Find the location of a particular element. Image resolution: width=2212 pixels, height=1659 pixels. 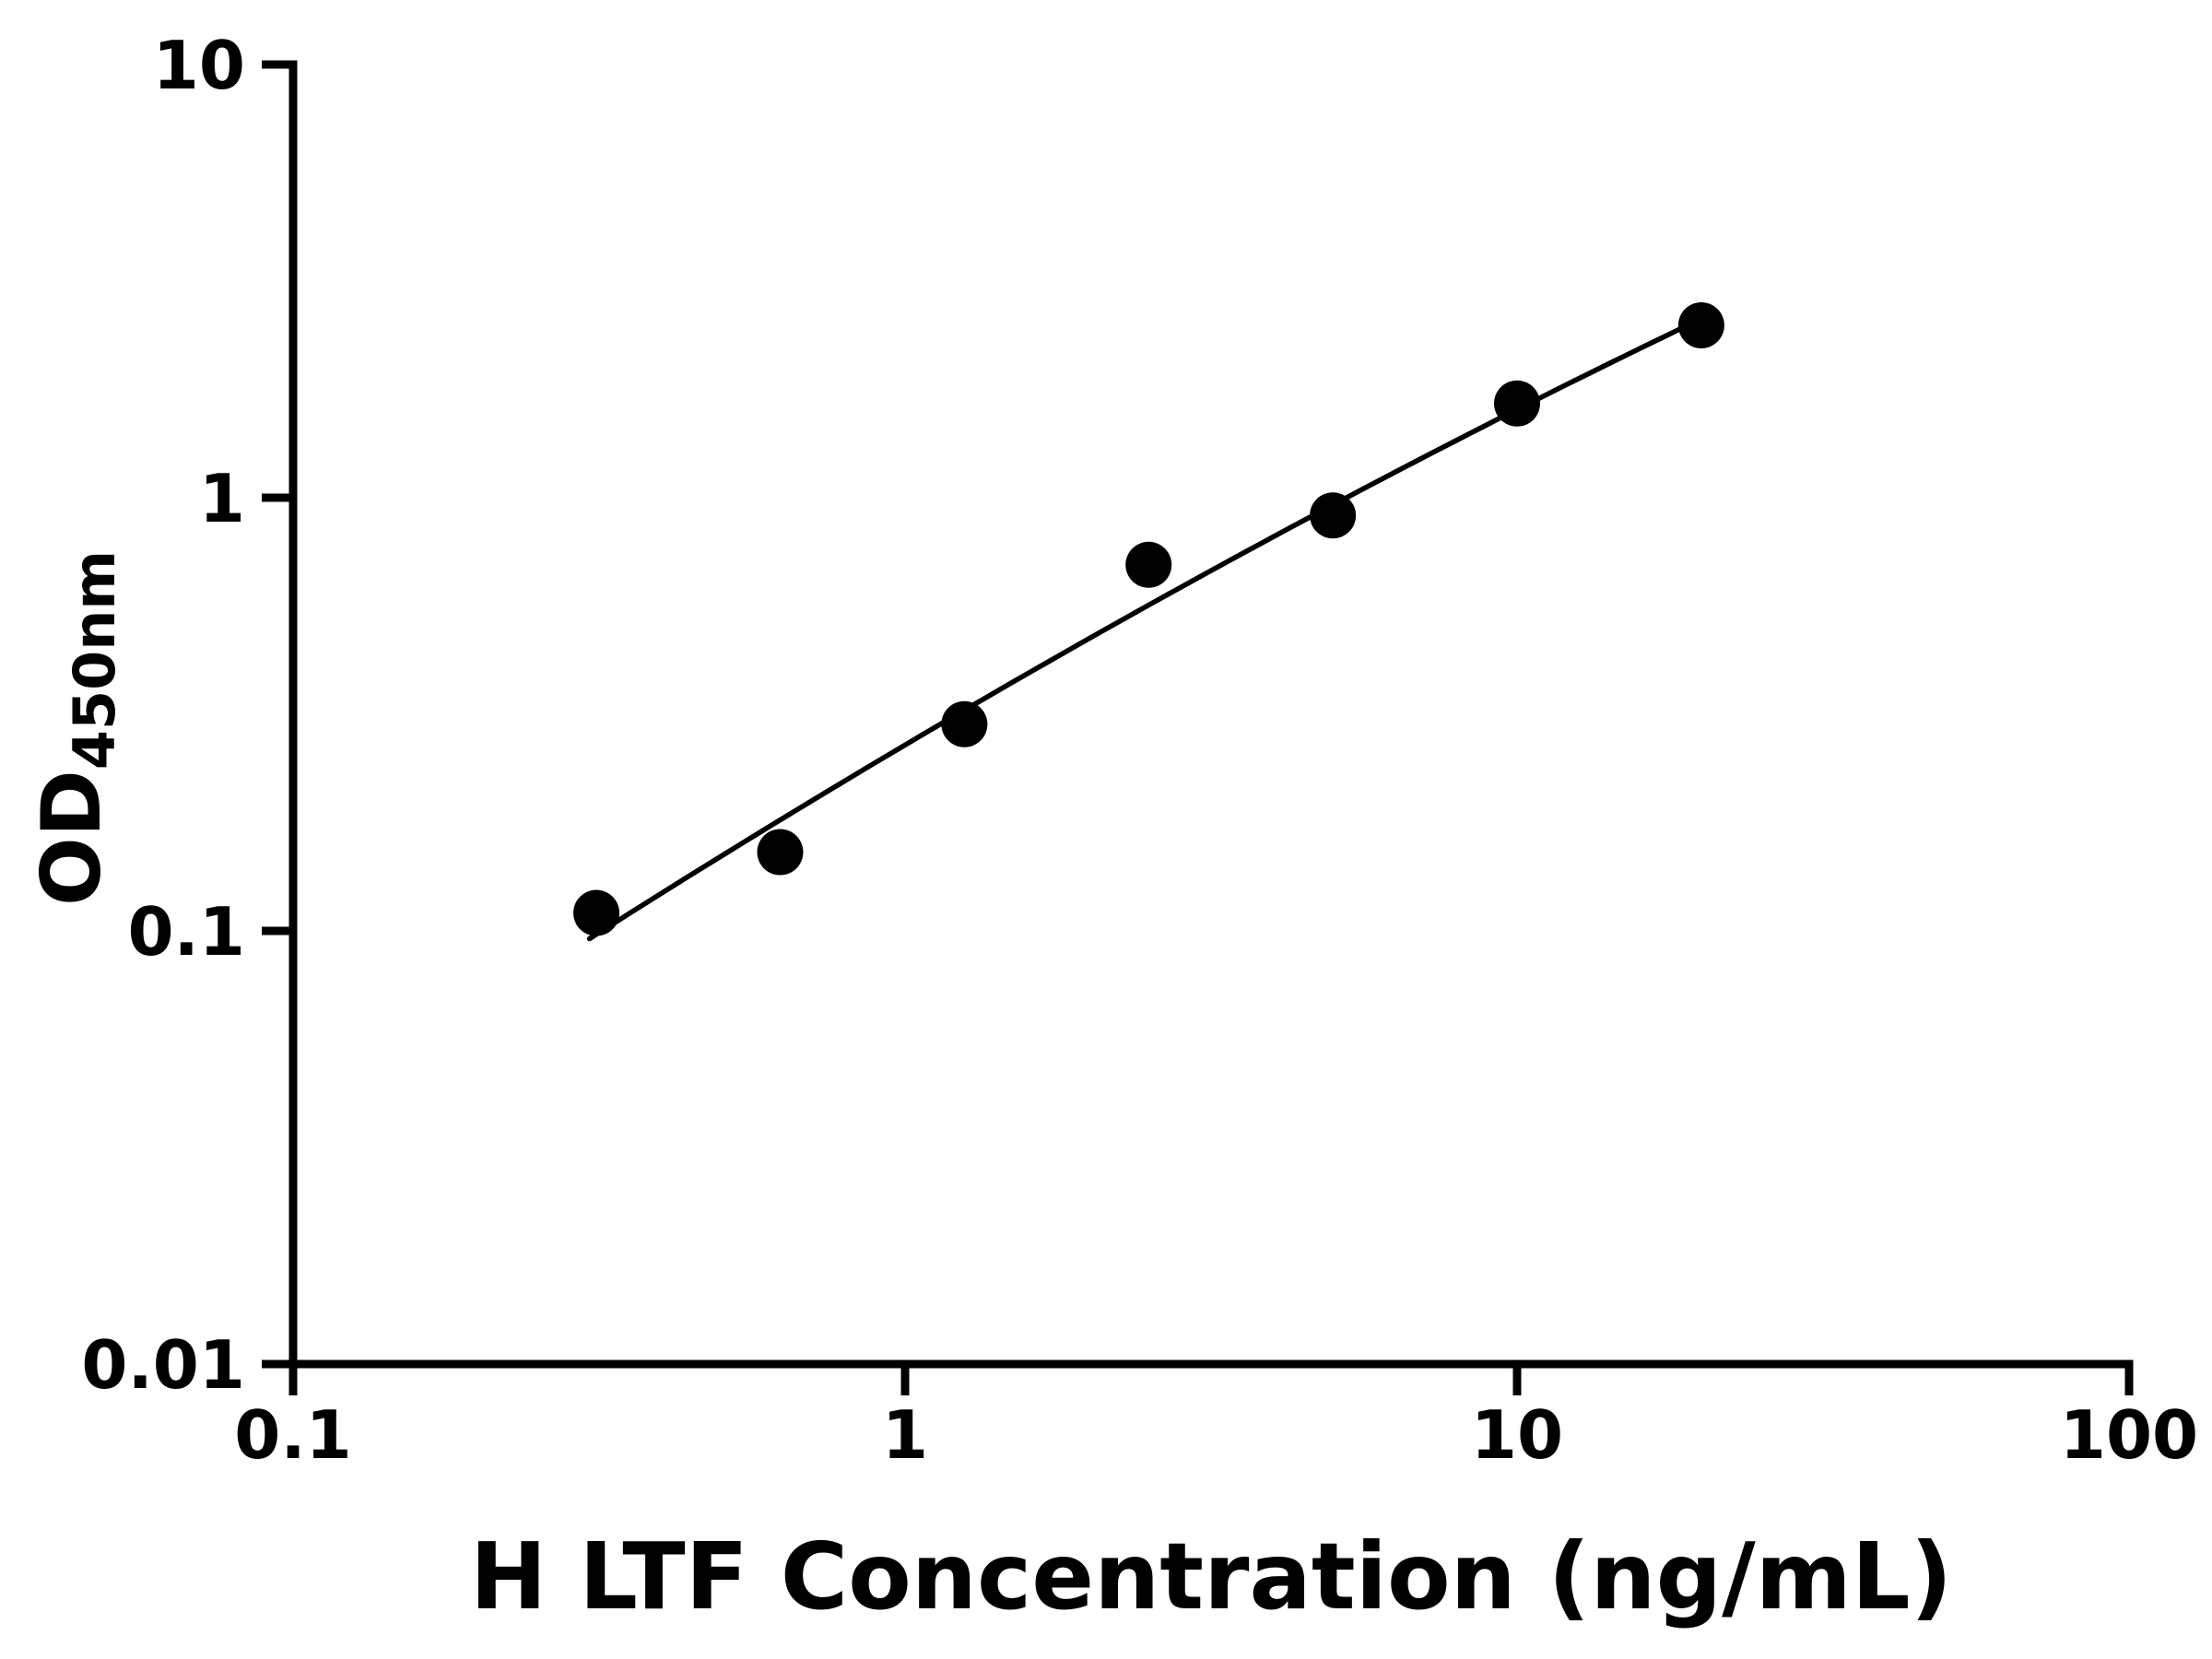

x-axis-tick-label: 0.1 is located at coordinates (293, 1435).